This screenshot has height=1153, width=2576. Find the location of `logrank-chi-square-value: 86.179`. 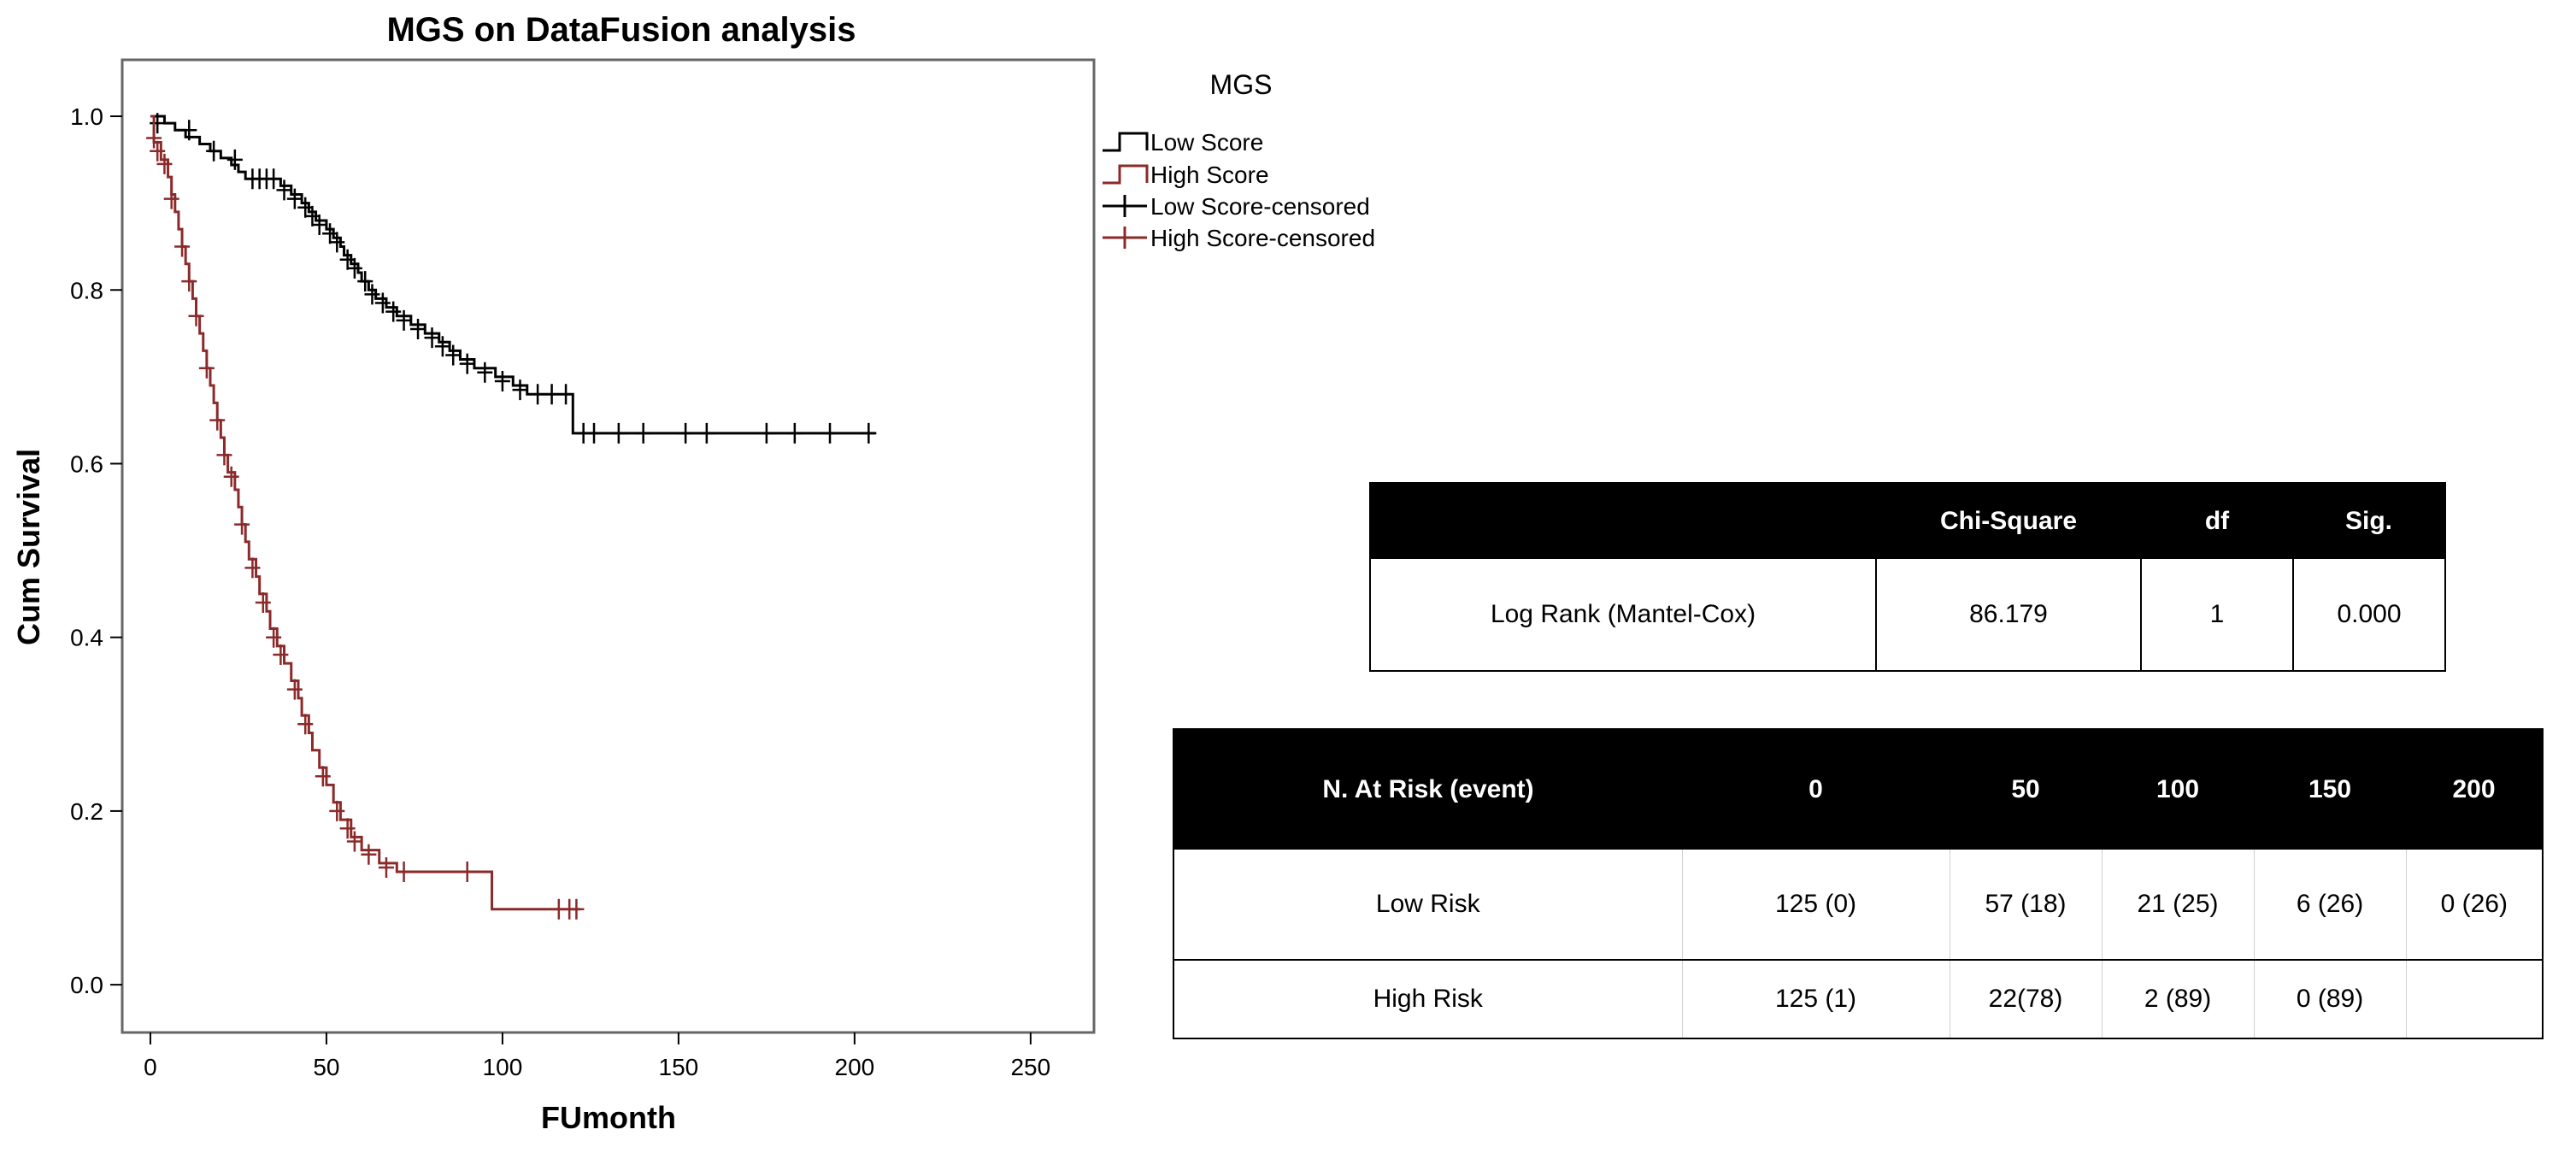

logrank-chi-square-value: 86.179 is located at coordinates (2009, 615).